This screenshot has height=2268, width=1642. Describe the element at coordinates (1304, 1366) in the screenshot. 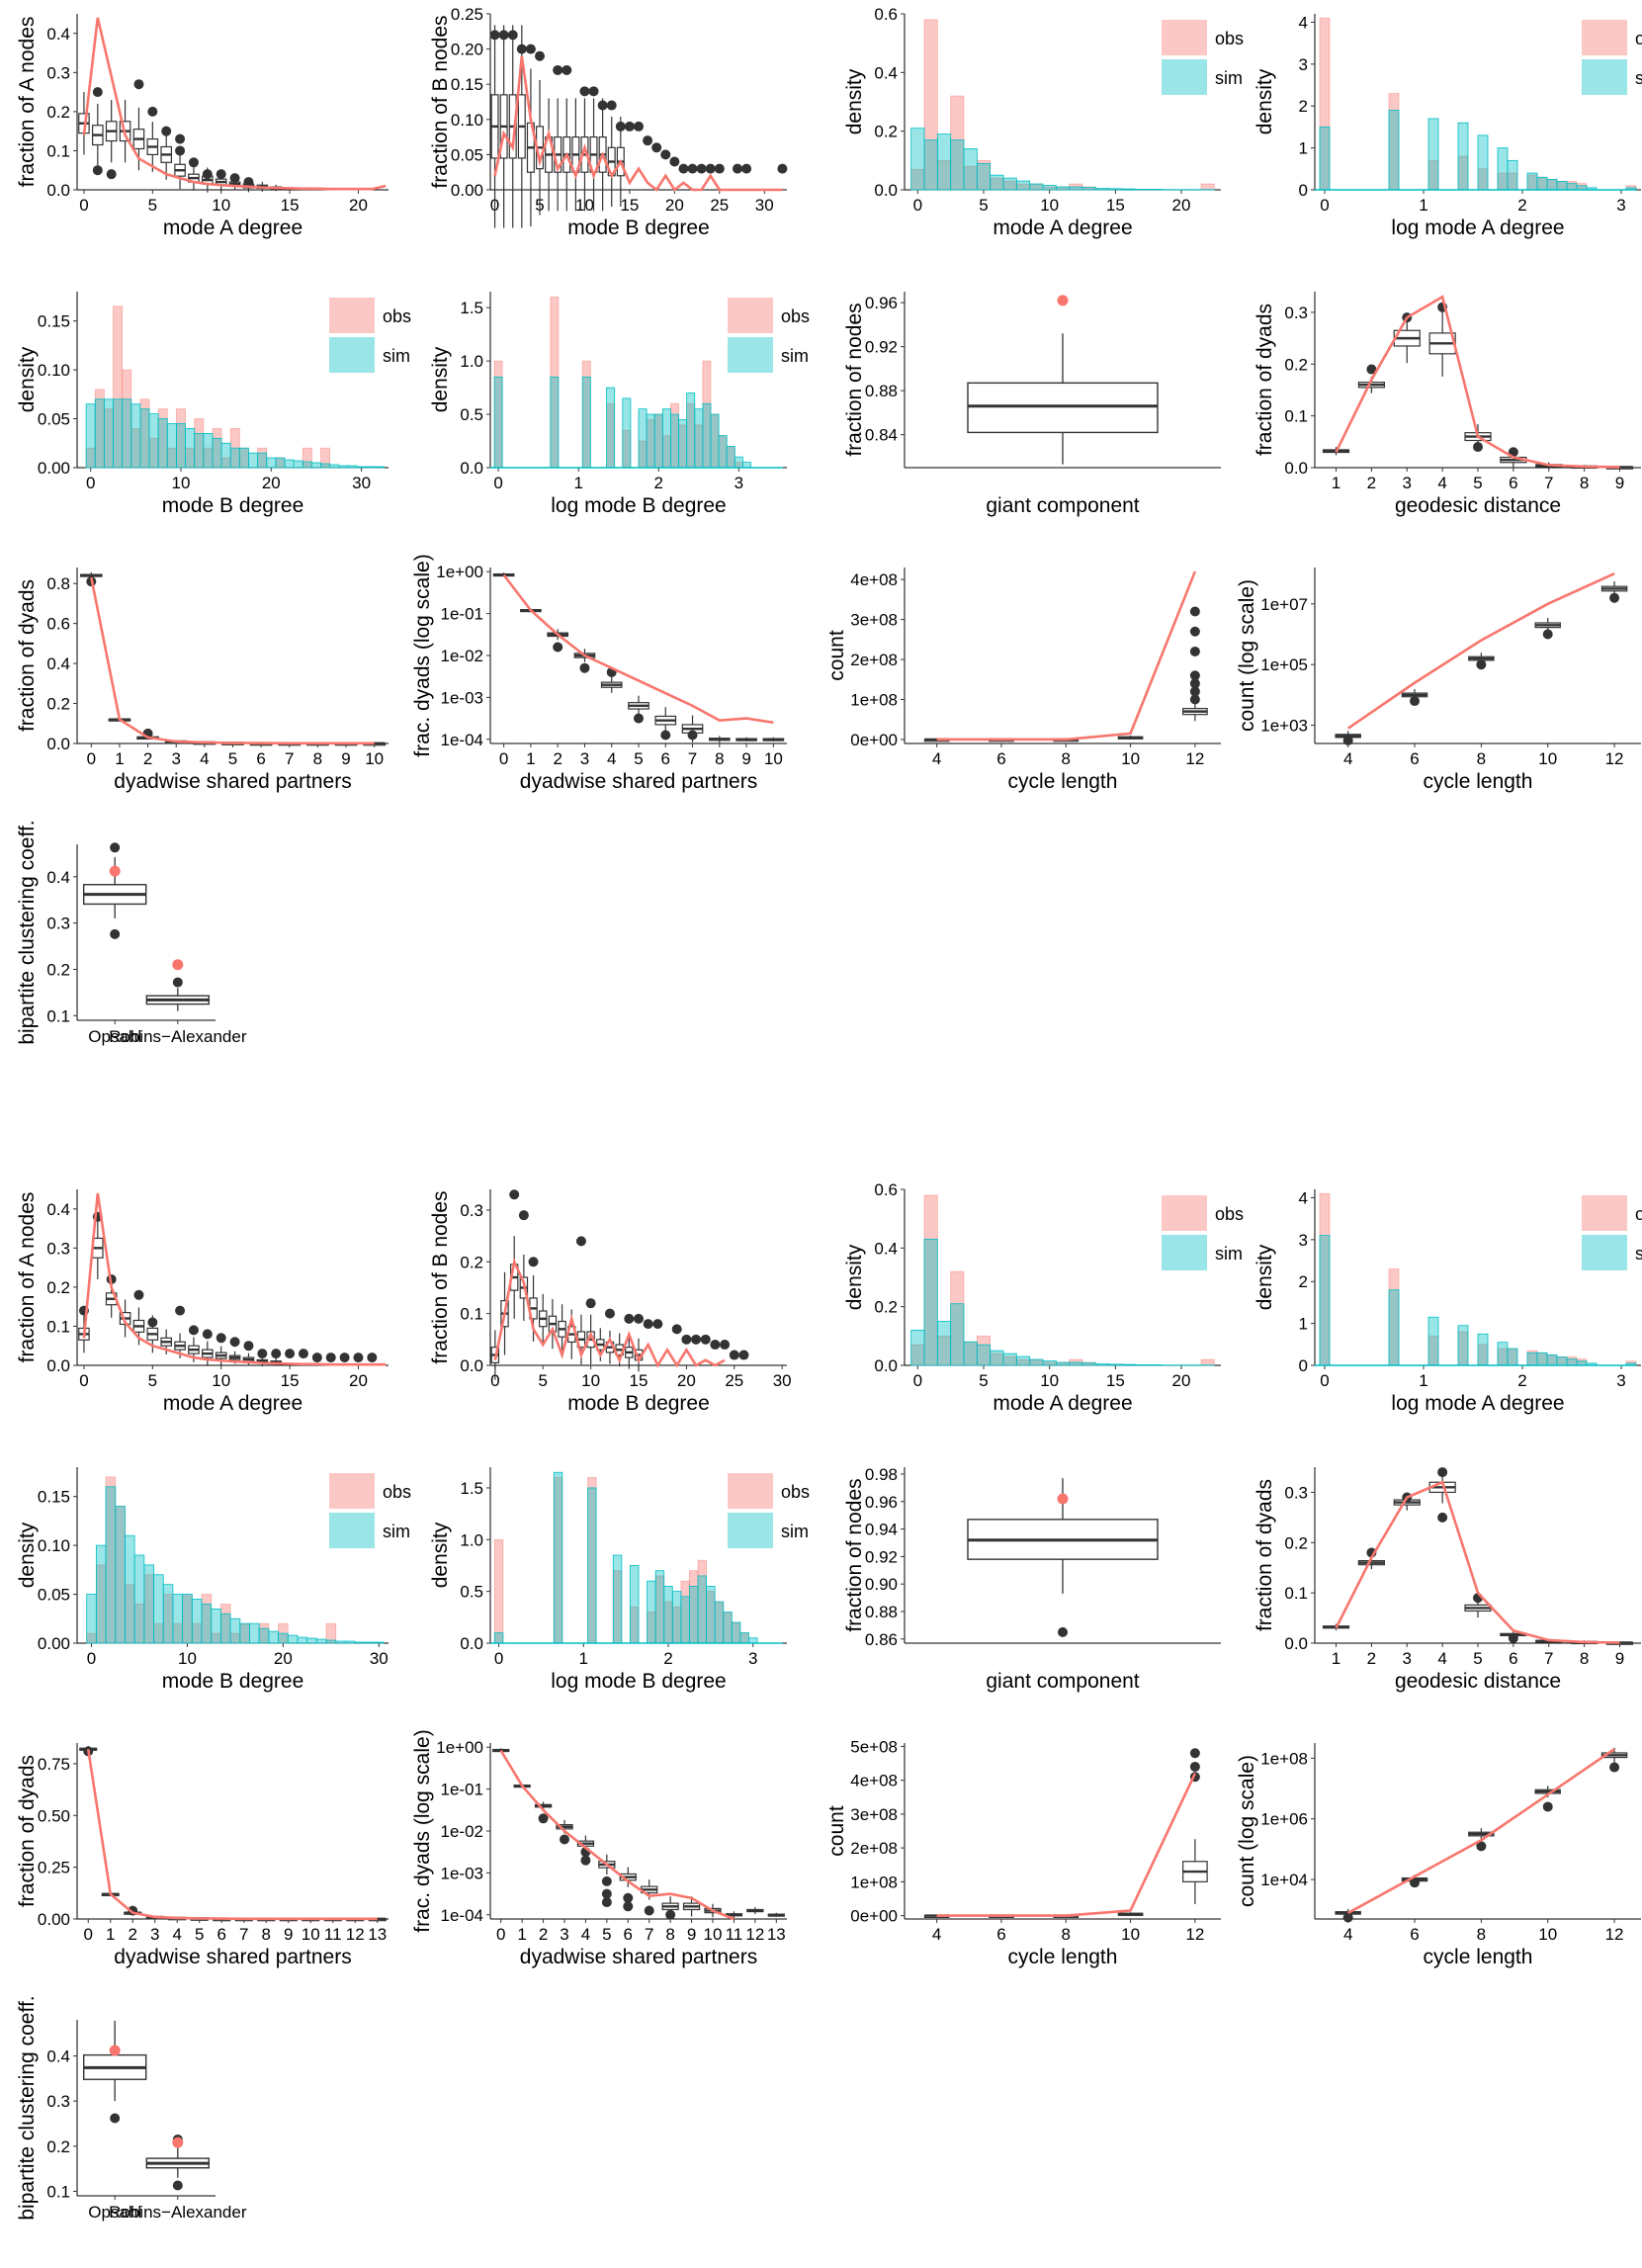

I see `y-tick-label: 0` at that location.